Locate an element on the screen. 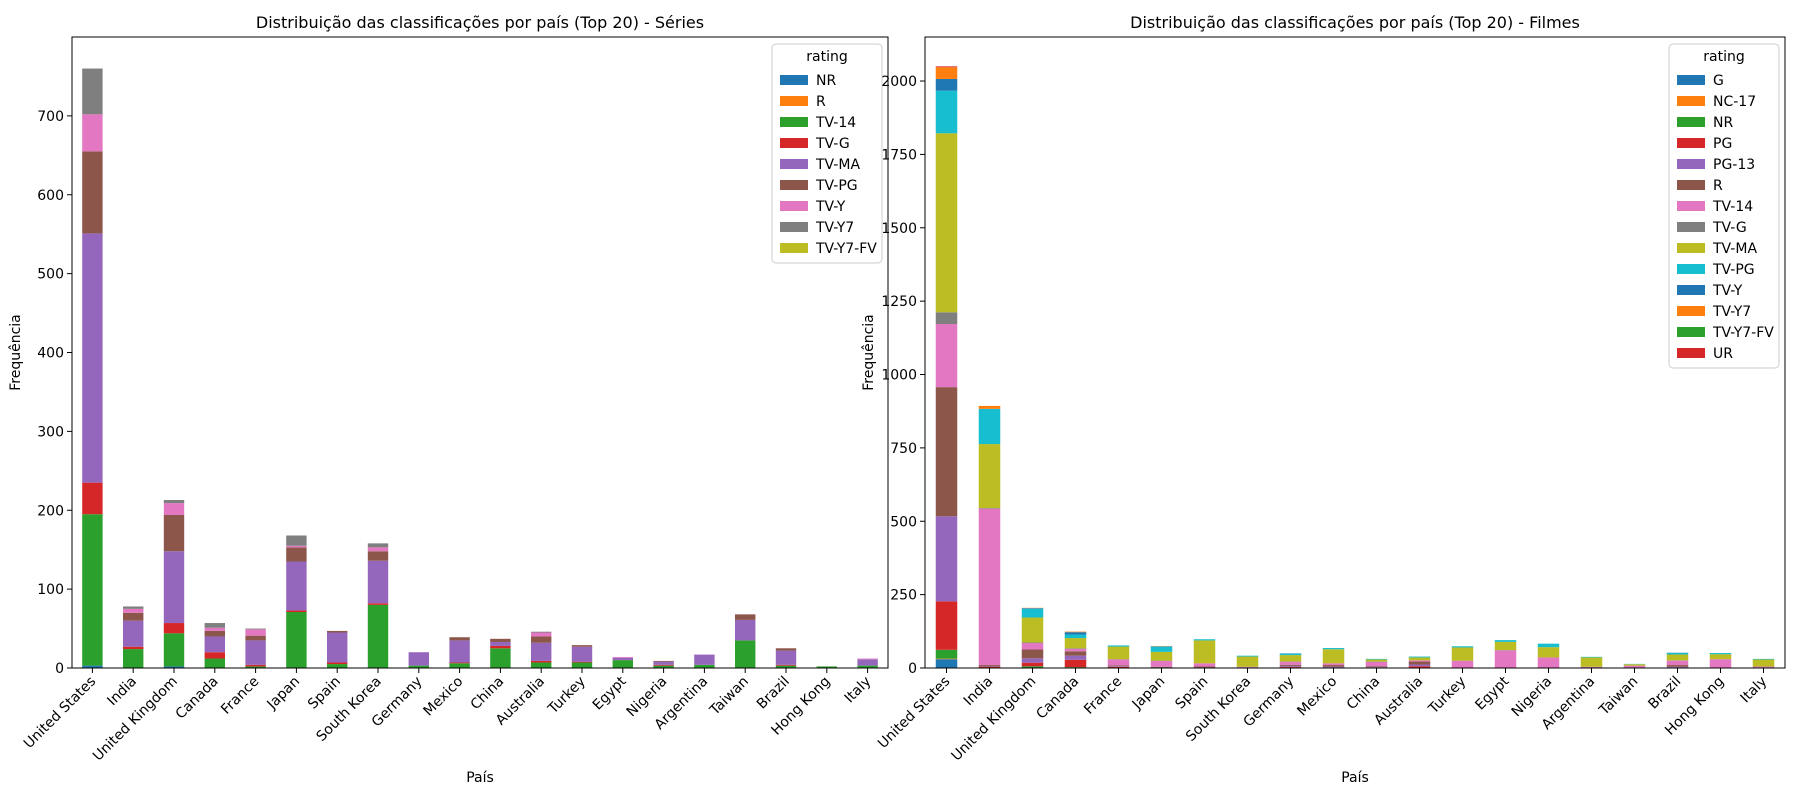  x-tick-label: Taiwan is located at coordinates (729, 697).